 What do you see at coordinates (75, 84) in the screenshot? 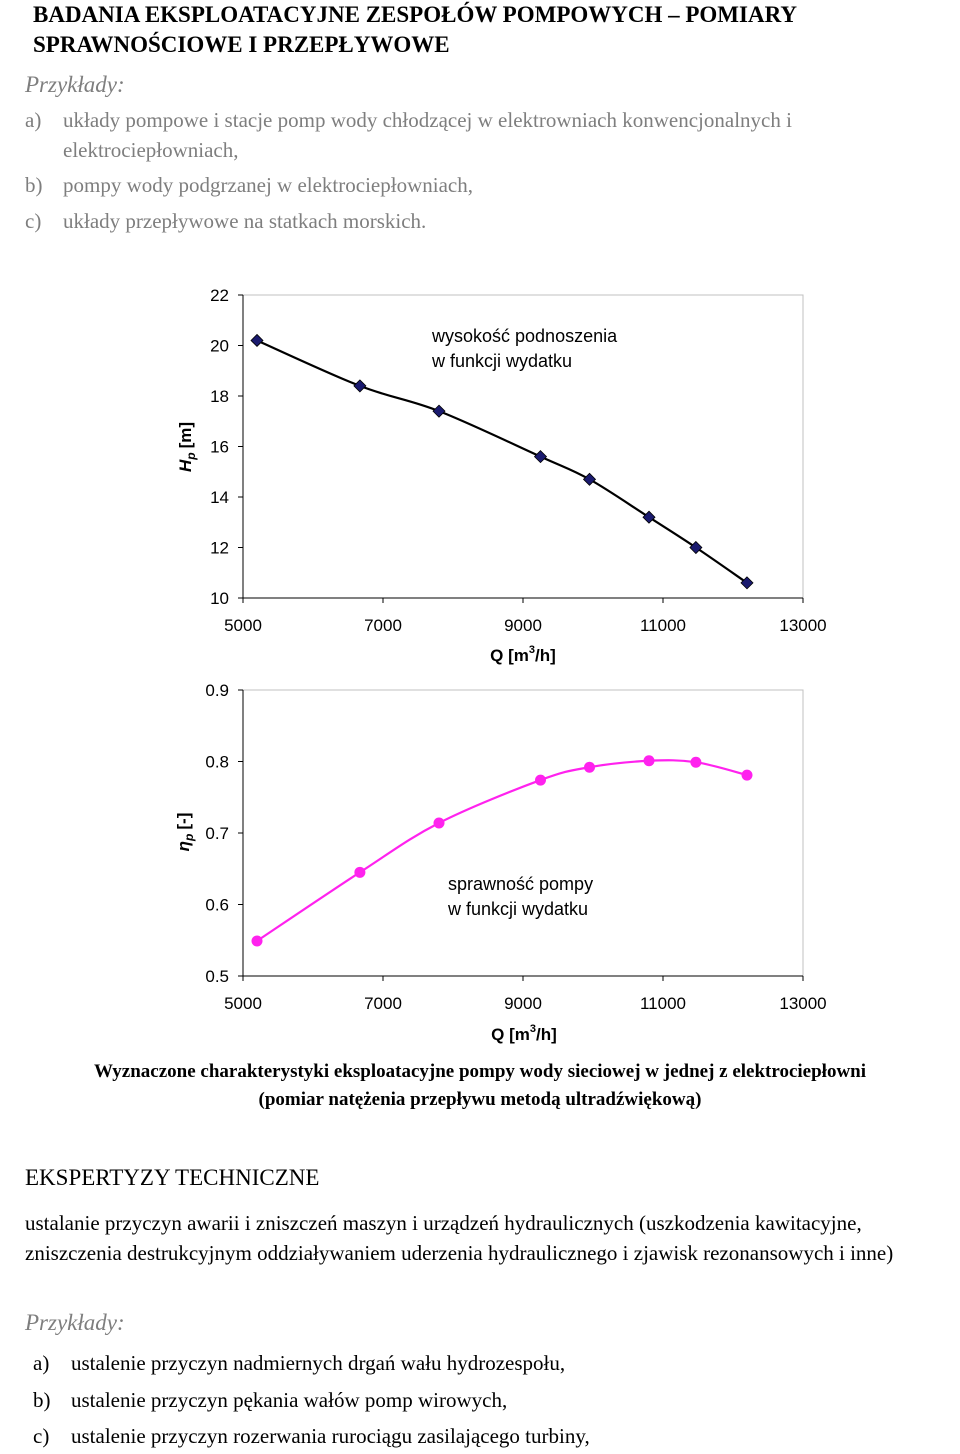
I see `examples-label: Przykłady:` at bounding box center [75, 84].